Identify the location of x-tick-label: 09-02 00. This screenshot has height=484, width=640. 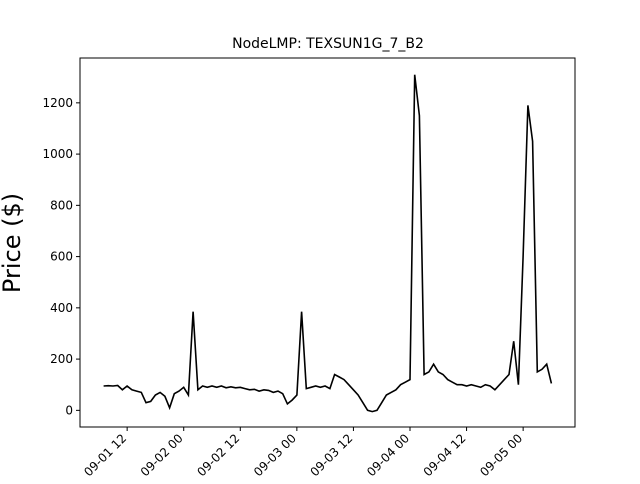
(162, 455).